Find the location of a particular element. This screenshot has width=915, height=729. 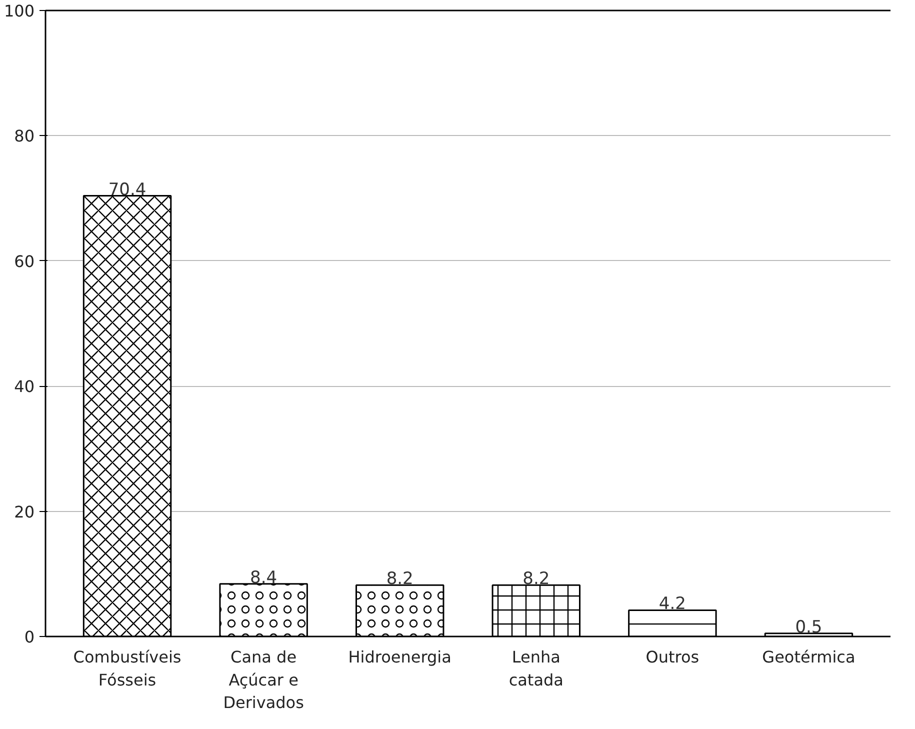

data-label: 8.4 is located at coordinates (264, 578).